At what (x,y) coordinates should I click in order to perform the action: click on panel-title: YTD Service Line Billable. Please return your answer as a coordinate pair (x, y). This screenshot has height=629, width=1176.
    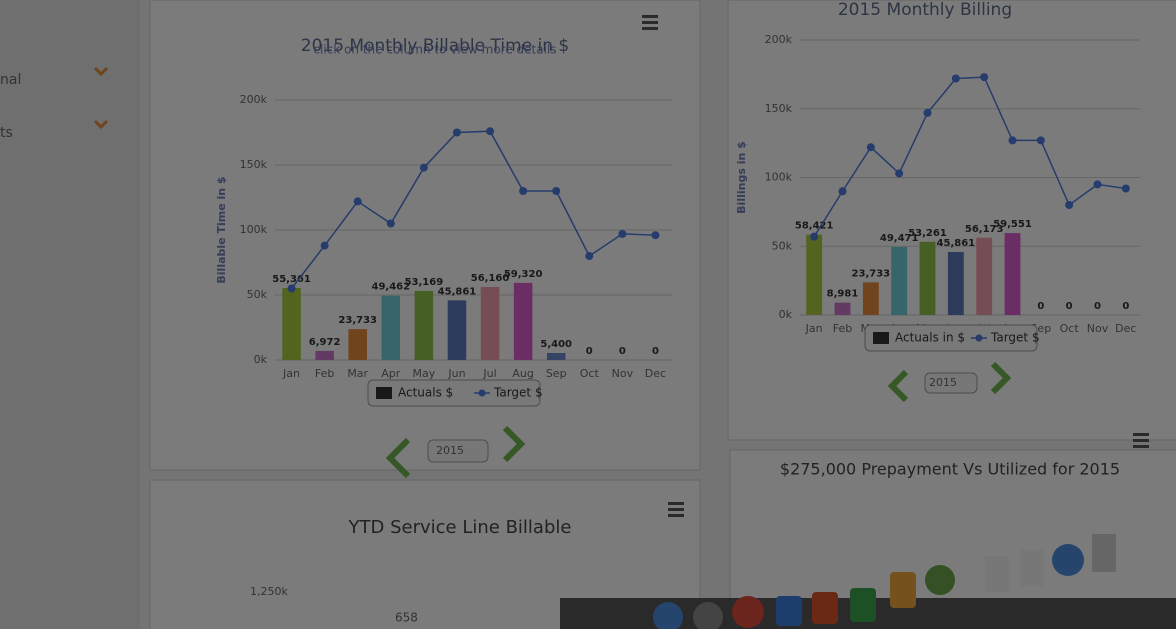
    Looking at the image, I should click on (460, 527).